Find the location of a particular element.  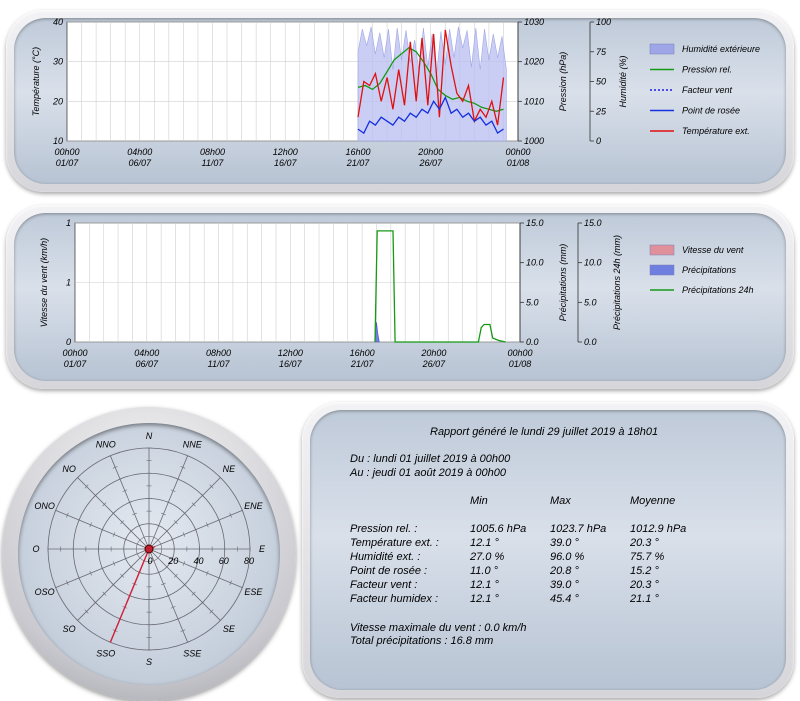

rose-ring-label: 60 is located at coordinates (224, 561).